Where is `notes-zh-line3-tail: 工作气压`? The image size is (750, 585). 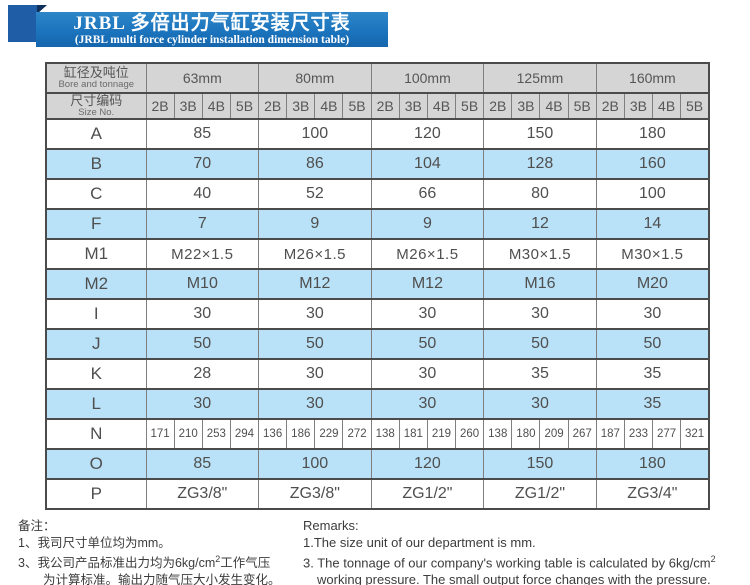
notes-zh-line3-tail: 工作气压 is located at coordinates (245, 563).